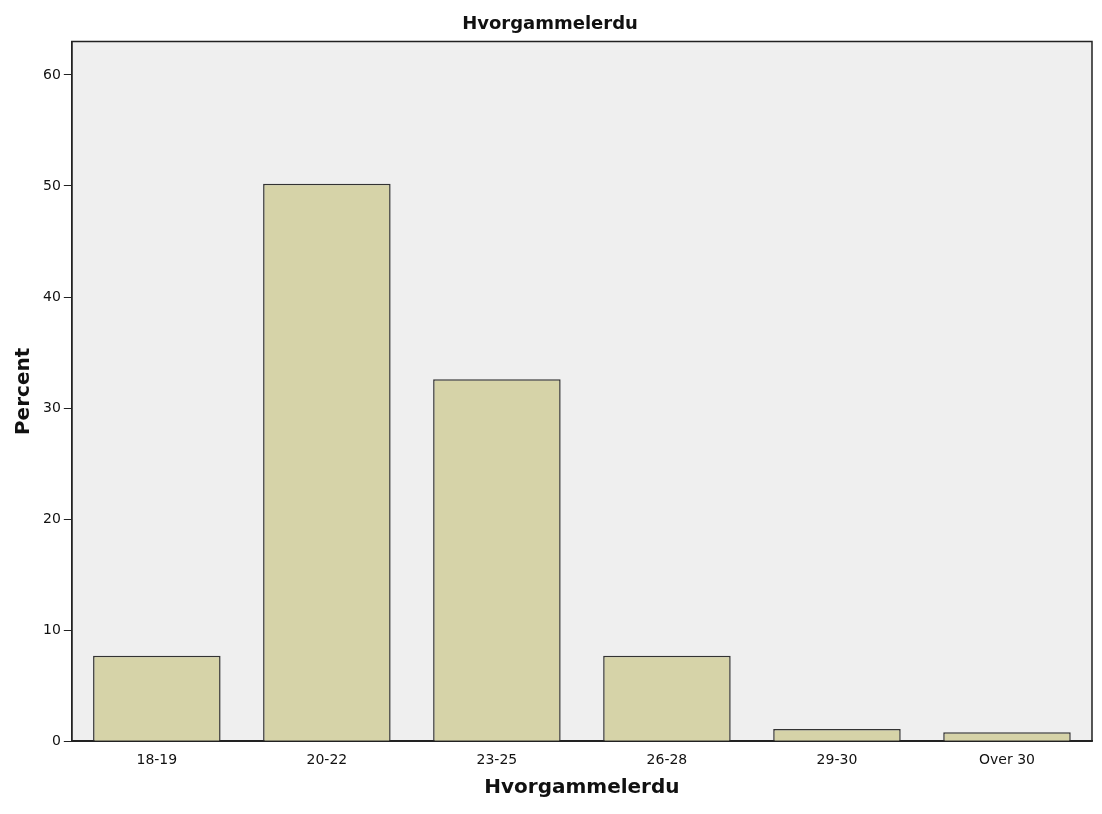 The image size is (1102, 814). I want to click on y-tick-label: 20, so click(51, 517).